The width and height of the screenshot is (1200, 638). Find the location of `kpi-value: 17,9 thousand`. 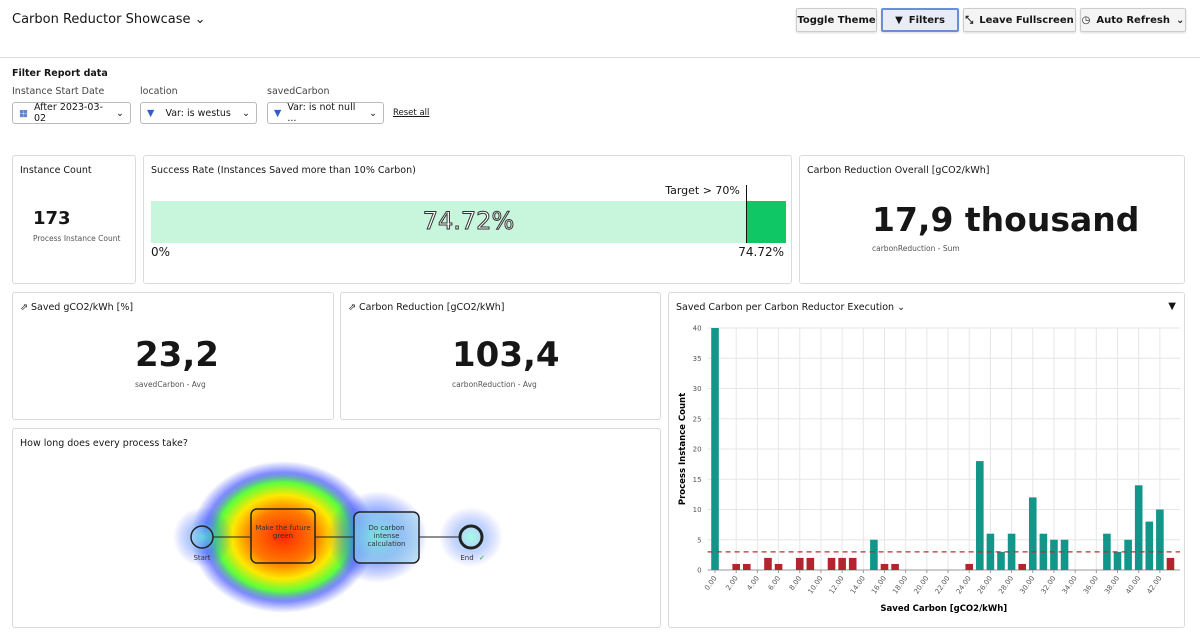

kpi-value: 17,9 thousand is located at coordinates (1006, 219).